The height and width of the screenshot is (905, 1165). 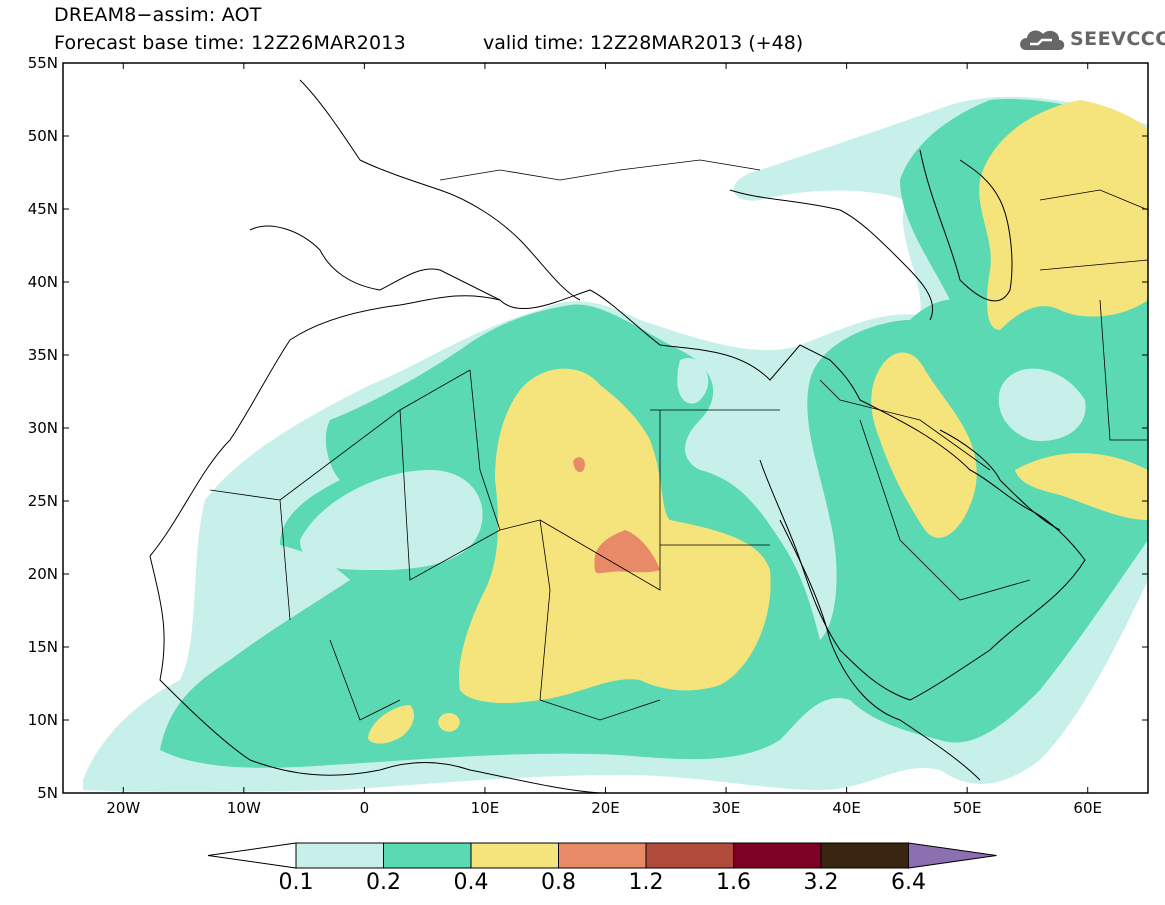 What do you see at coordinates (123, 808) in the screenshot?
I see `lon-tick-label: 20W` at bounding box center [123, 808].